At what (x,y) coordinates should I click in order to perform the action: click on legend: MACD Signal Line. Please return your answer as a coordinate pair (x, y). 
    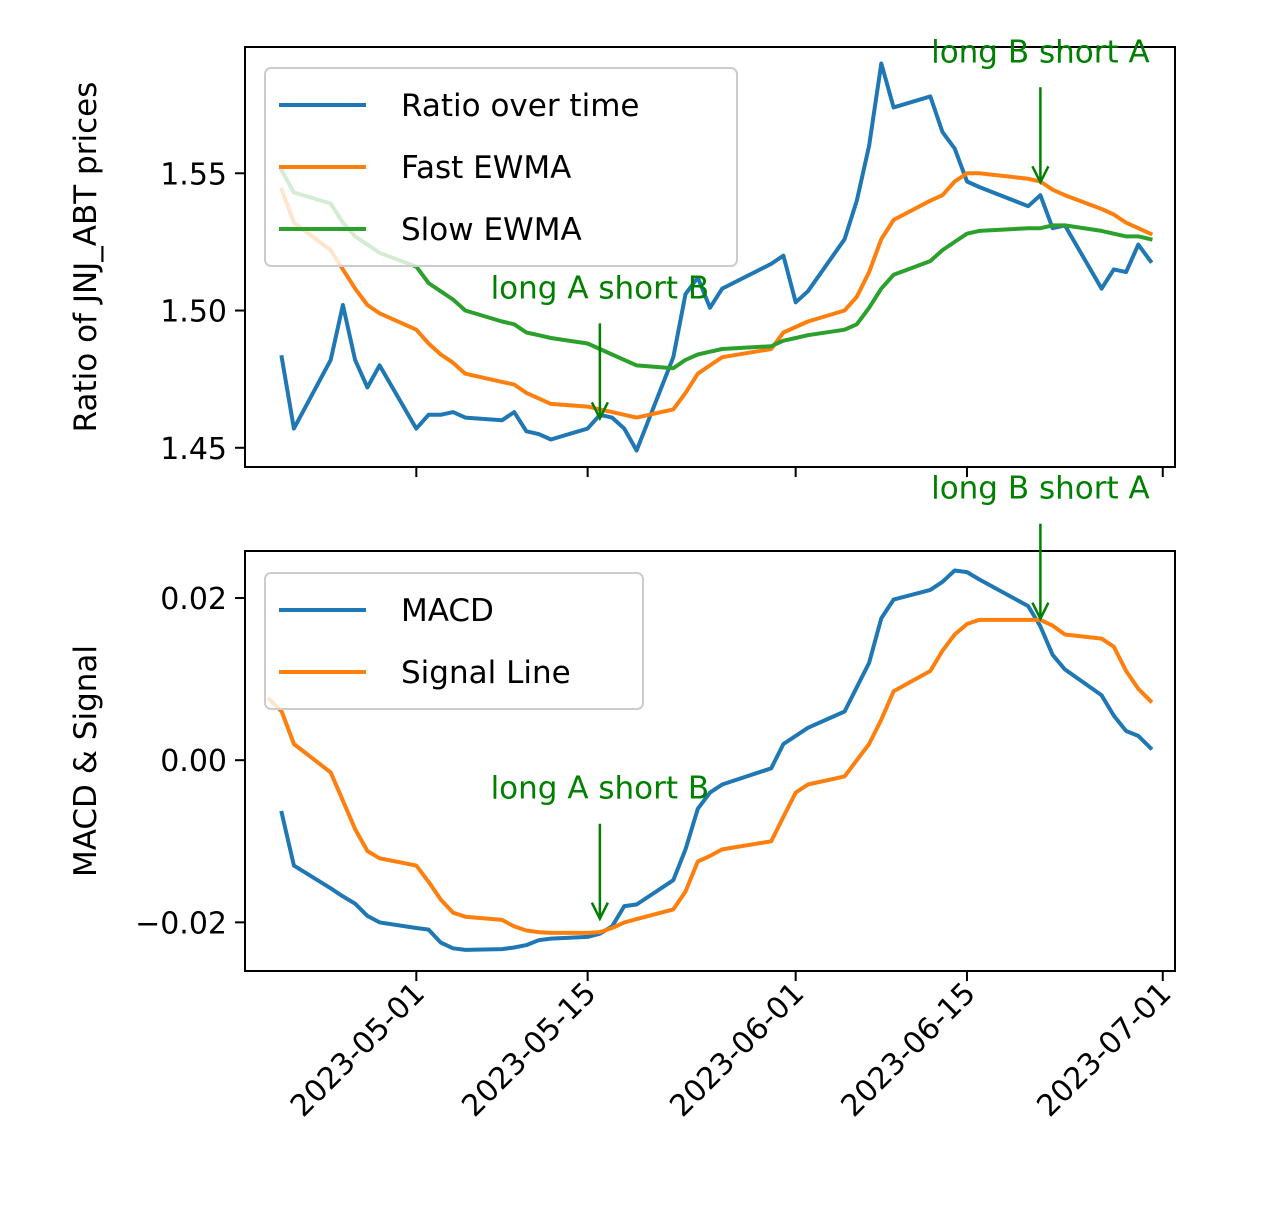
    Looking at the image, I should click on (454, 641).